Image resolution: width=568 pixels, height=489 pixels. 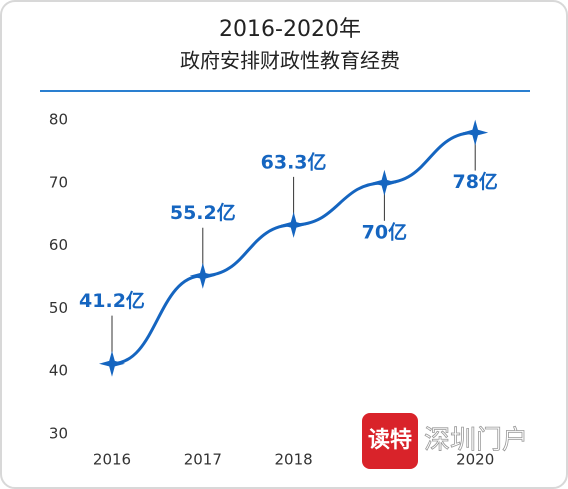 I want to click on x-tick-label: 2017, so click(x=203, y=460).